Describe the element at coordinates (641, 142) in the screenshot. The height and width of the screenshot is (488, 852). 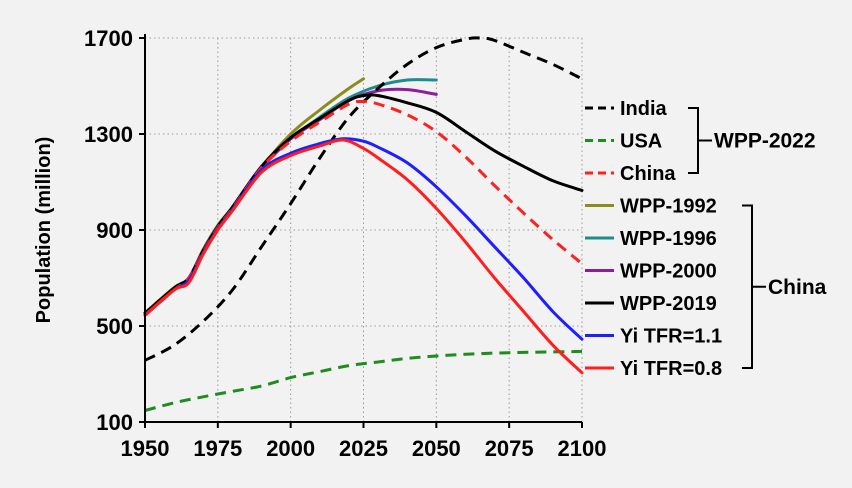
I see `legend-label-usa: USA` at that location.